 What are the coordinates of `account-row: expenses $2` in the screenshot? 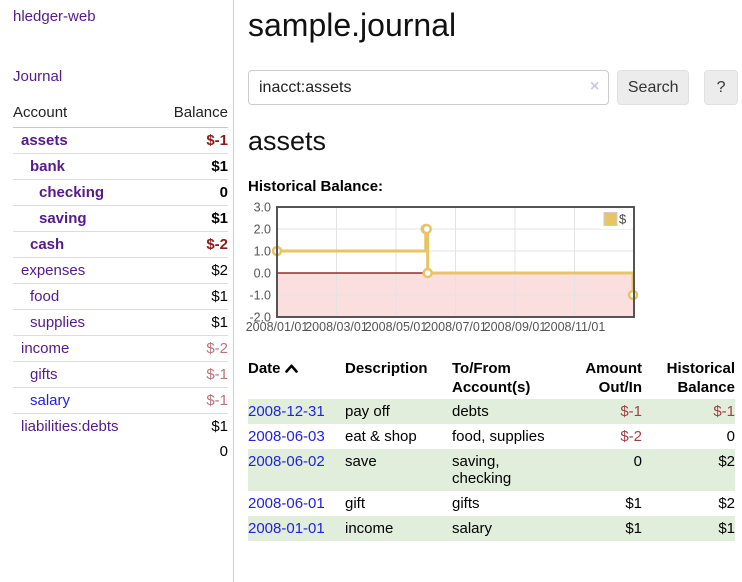 It's located at (120, 270).